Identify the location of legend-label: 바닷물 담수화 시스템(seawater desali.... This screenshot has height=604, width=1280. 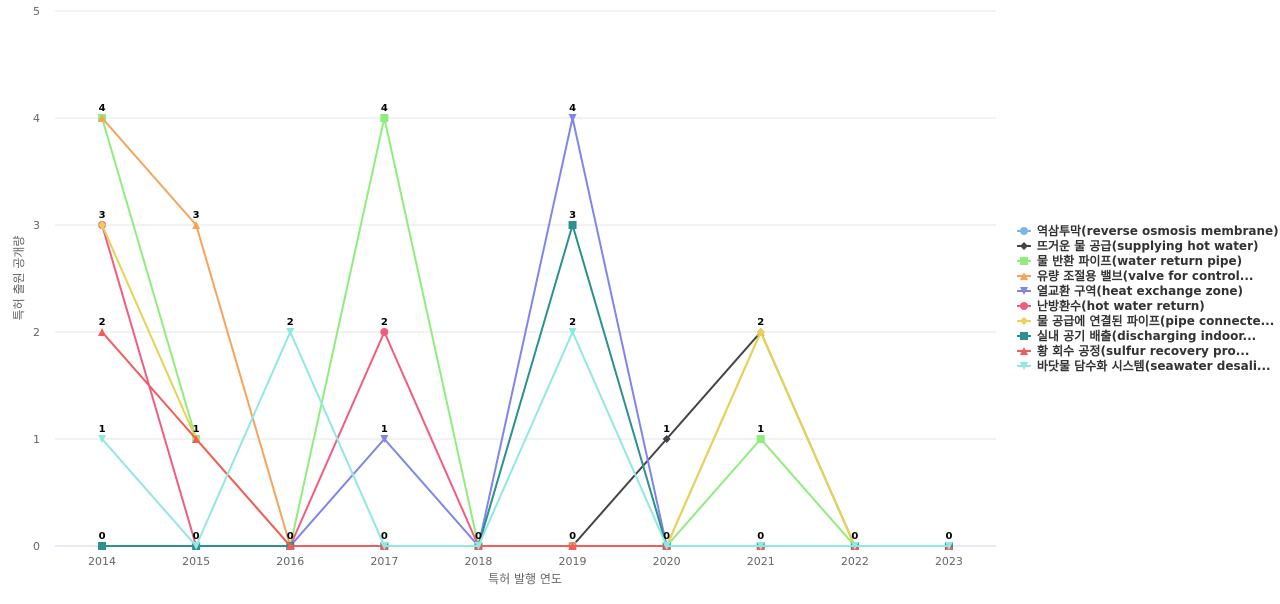
(1154, 365).